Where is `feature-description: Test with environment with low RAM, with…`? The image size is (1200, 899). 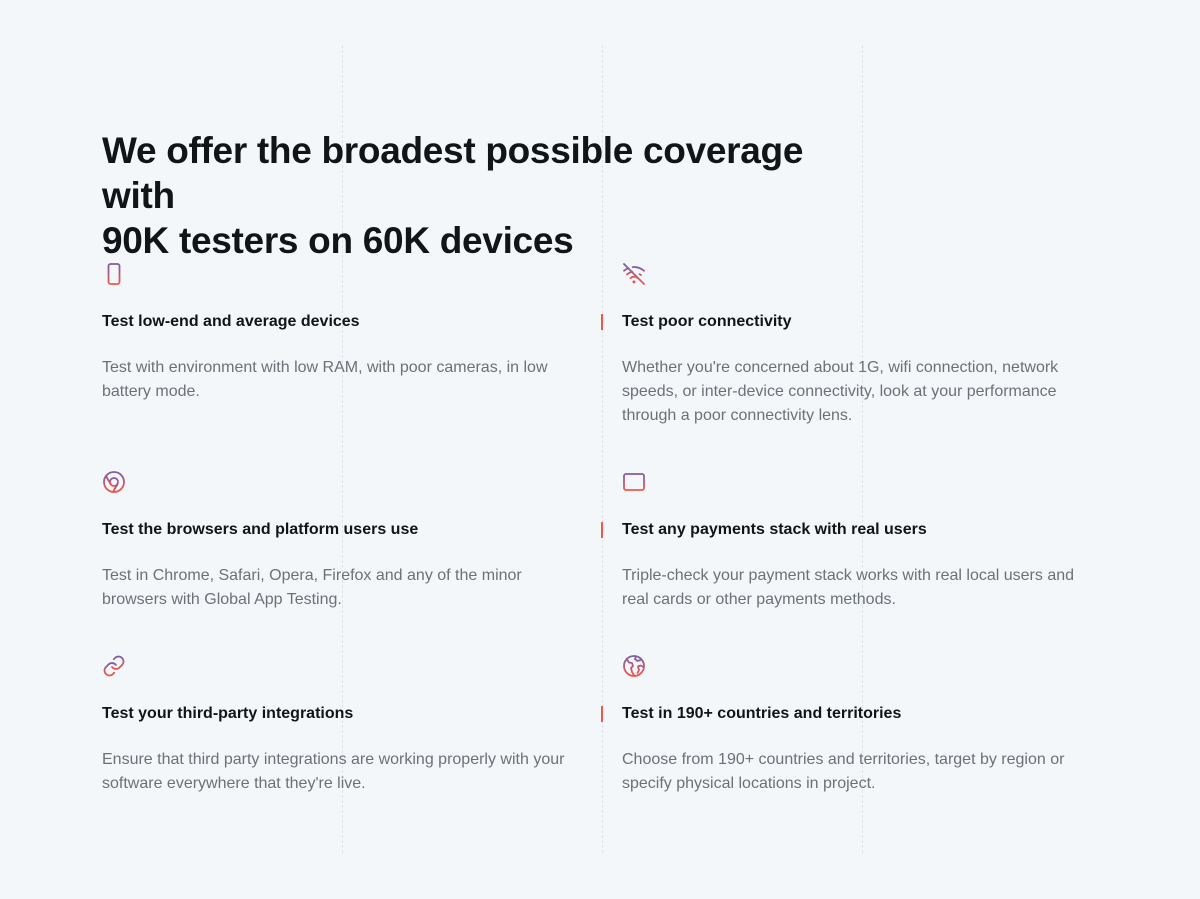 feature-description: Test with environment with low RAM, with… is located at coordinates (325, 379).